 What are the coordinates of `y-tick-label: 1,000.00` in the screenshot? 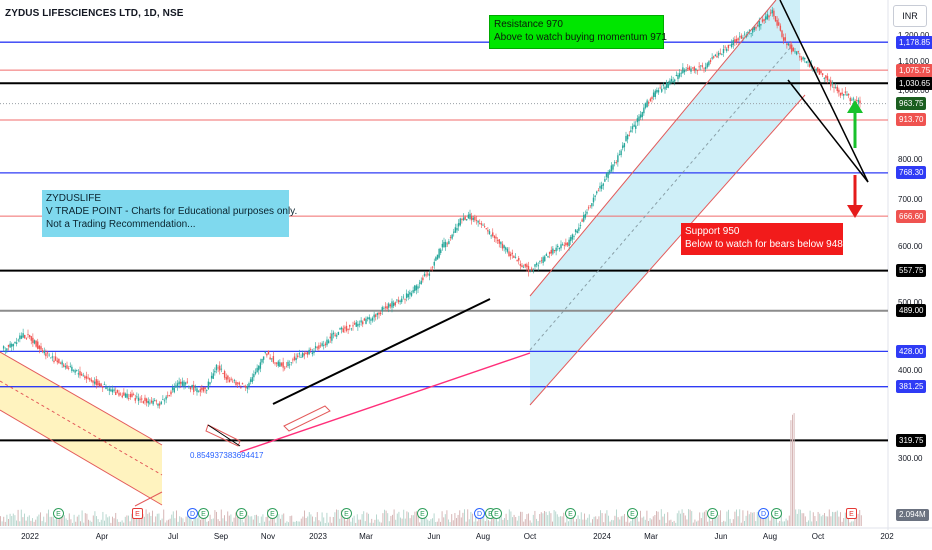 It's located at (914, 91).